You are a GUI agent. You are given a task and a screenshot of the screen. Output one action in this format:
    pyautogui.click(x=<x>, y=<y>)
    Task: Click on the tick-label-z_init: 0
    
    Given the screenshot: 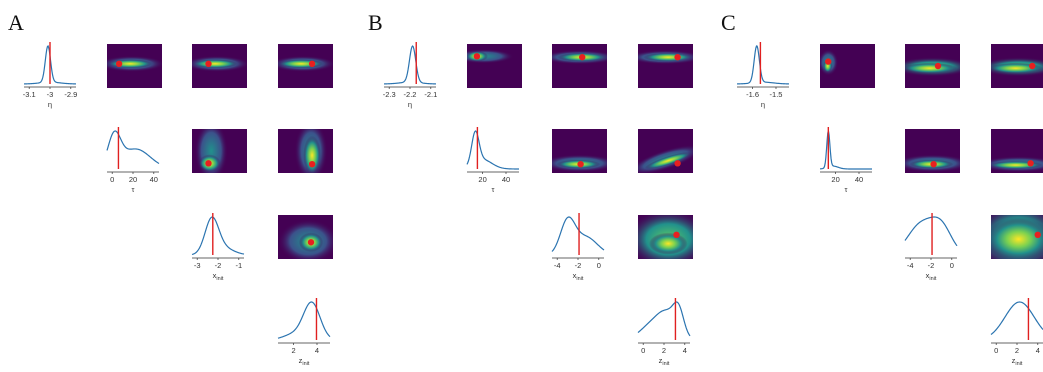 What is the action you would take?
    pyautogui.click(x=643, y=350)
    